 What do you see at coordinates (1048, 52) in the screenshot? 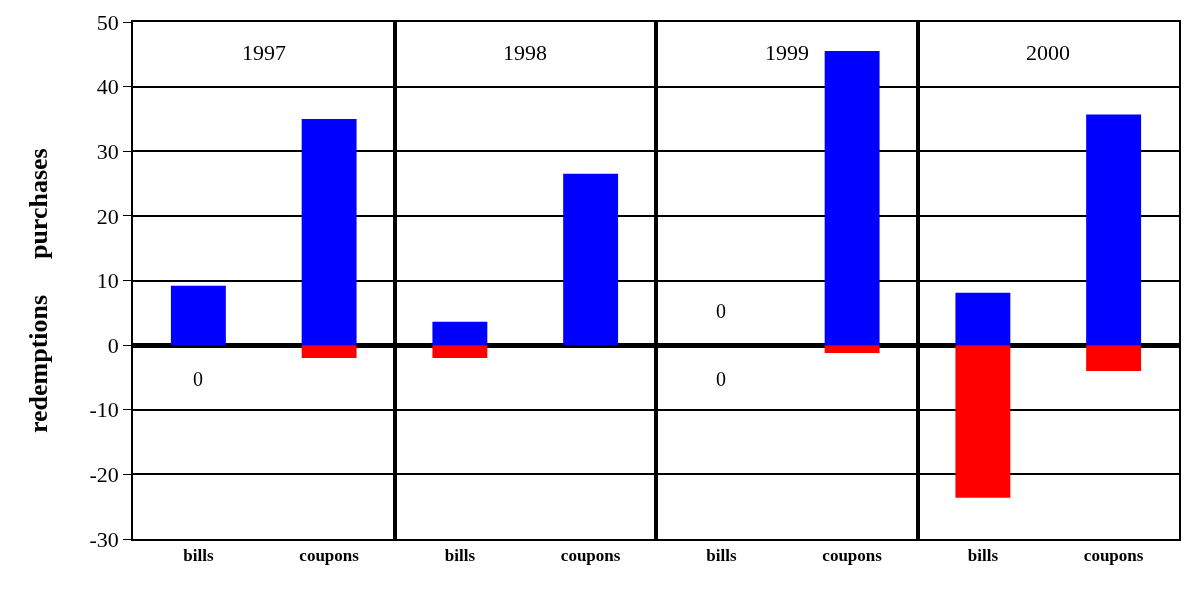
I see `text: 2000` at bounding box center [1048, 52].